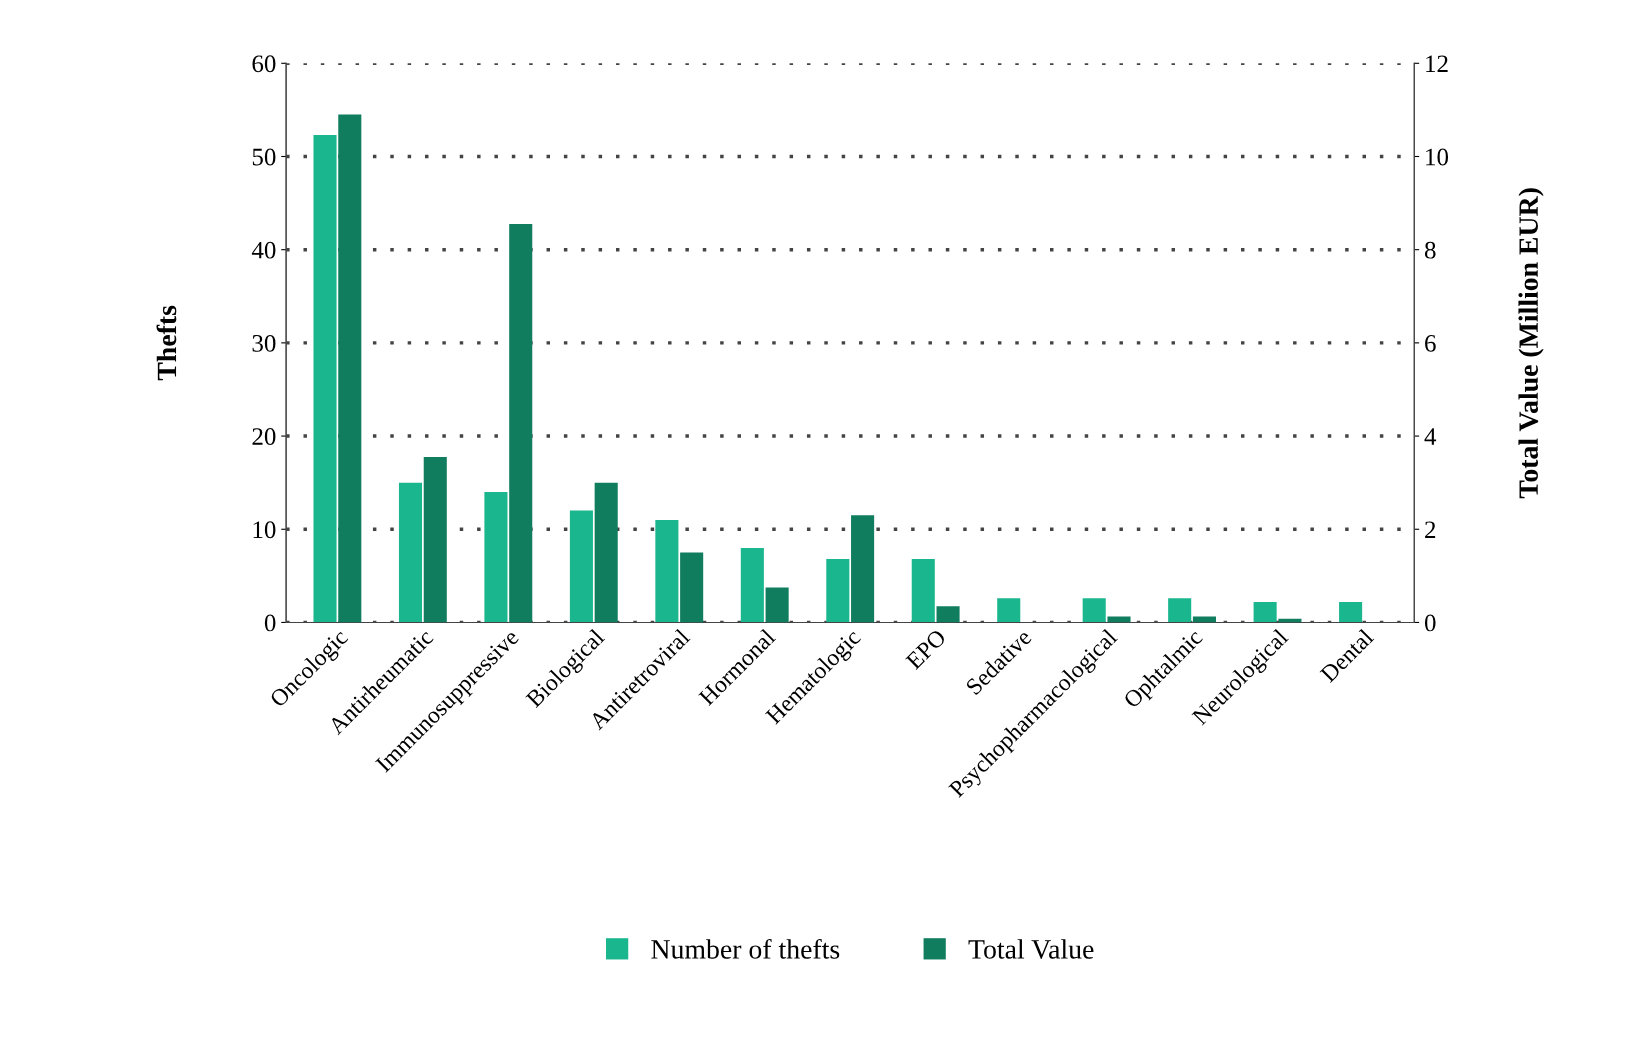 This screenshot has height=1055, width=1635. What do you see at coordinates (264, 157) in the screenshot?
I see `y-tick-label: 50` at bounding box center [264, 157].